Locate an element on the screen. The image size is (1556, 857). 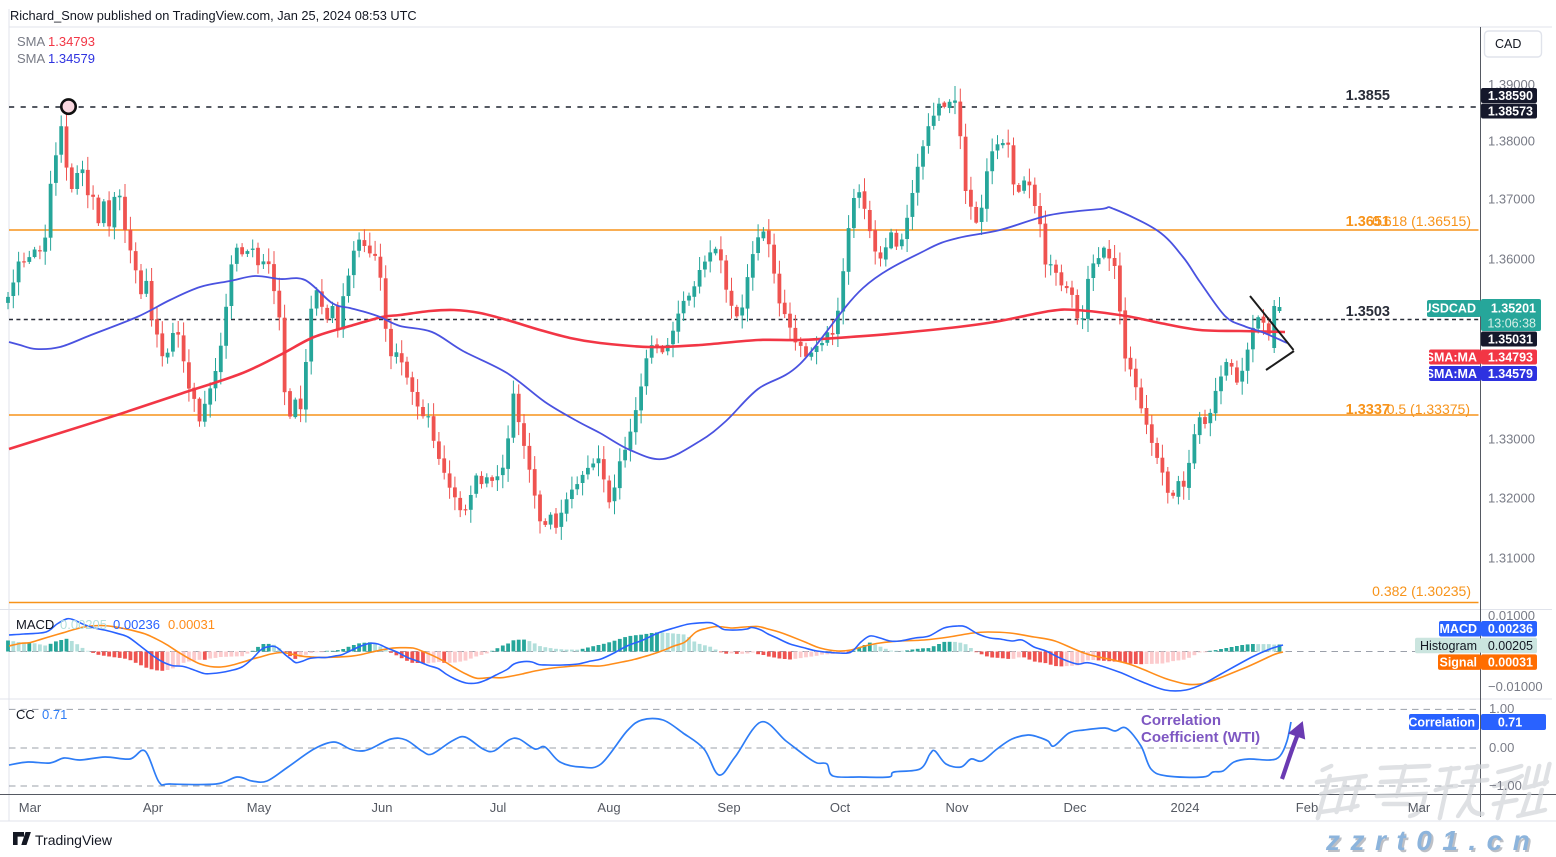
svg-text: Feb is located at coordinates (1307, 807).